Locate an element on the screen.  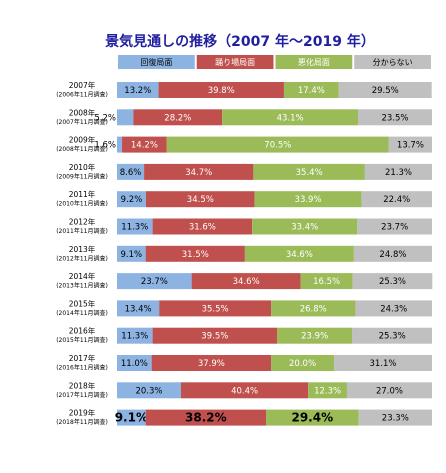
row-label: 2017年 is located at coordinates (82, 358).